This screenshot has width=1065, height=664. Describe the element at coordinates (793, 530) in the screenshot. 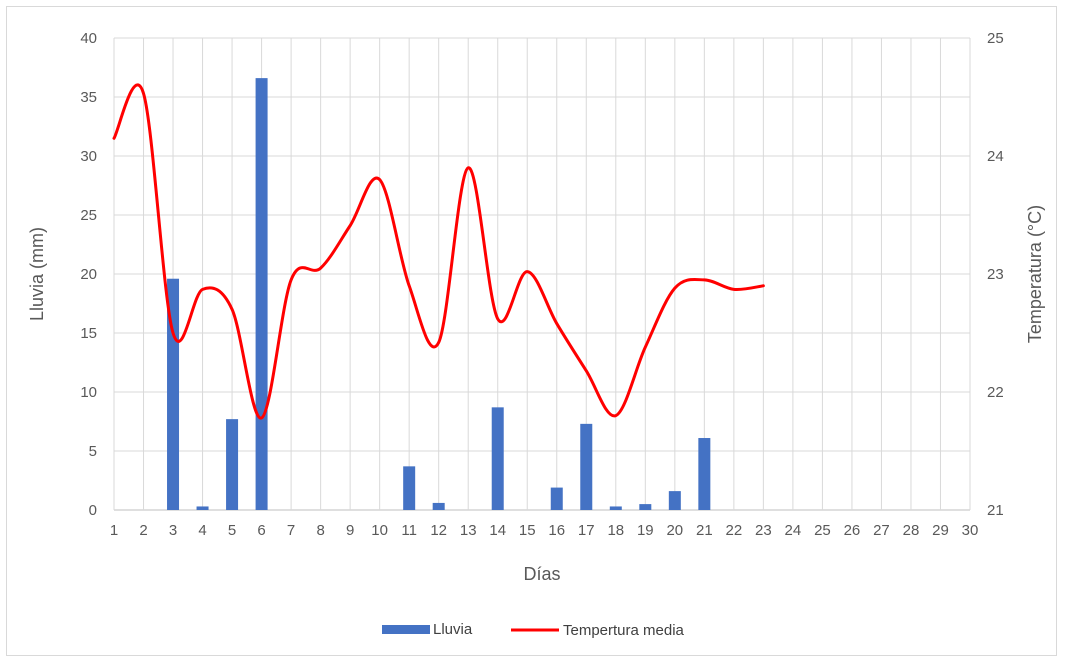

I see `x-tick-label: 24` at that location.